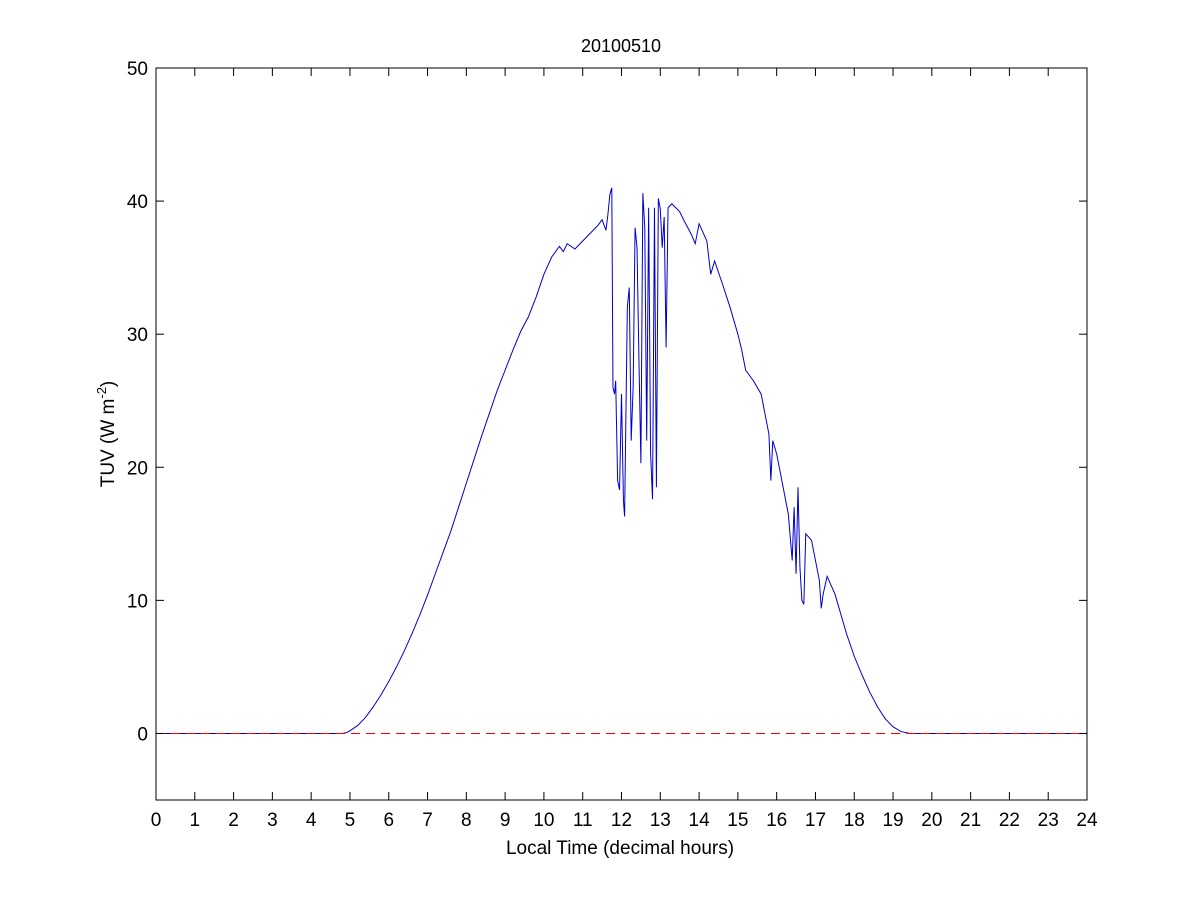 The height and width of the screenshot is (900, 1201). I want to click on x-tick-label: 8, so click(466, 820).